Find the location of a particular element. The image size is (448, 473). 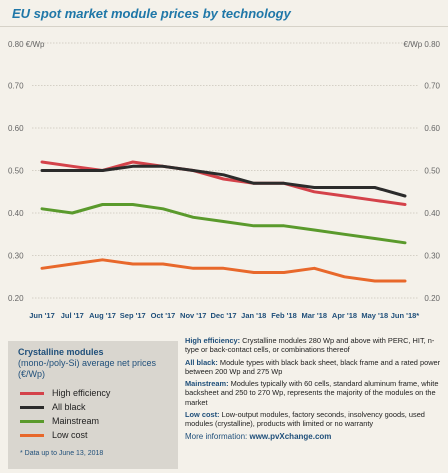

y-tick-left: 0.40 is located at coordinates (16, 213).